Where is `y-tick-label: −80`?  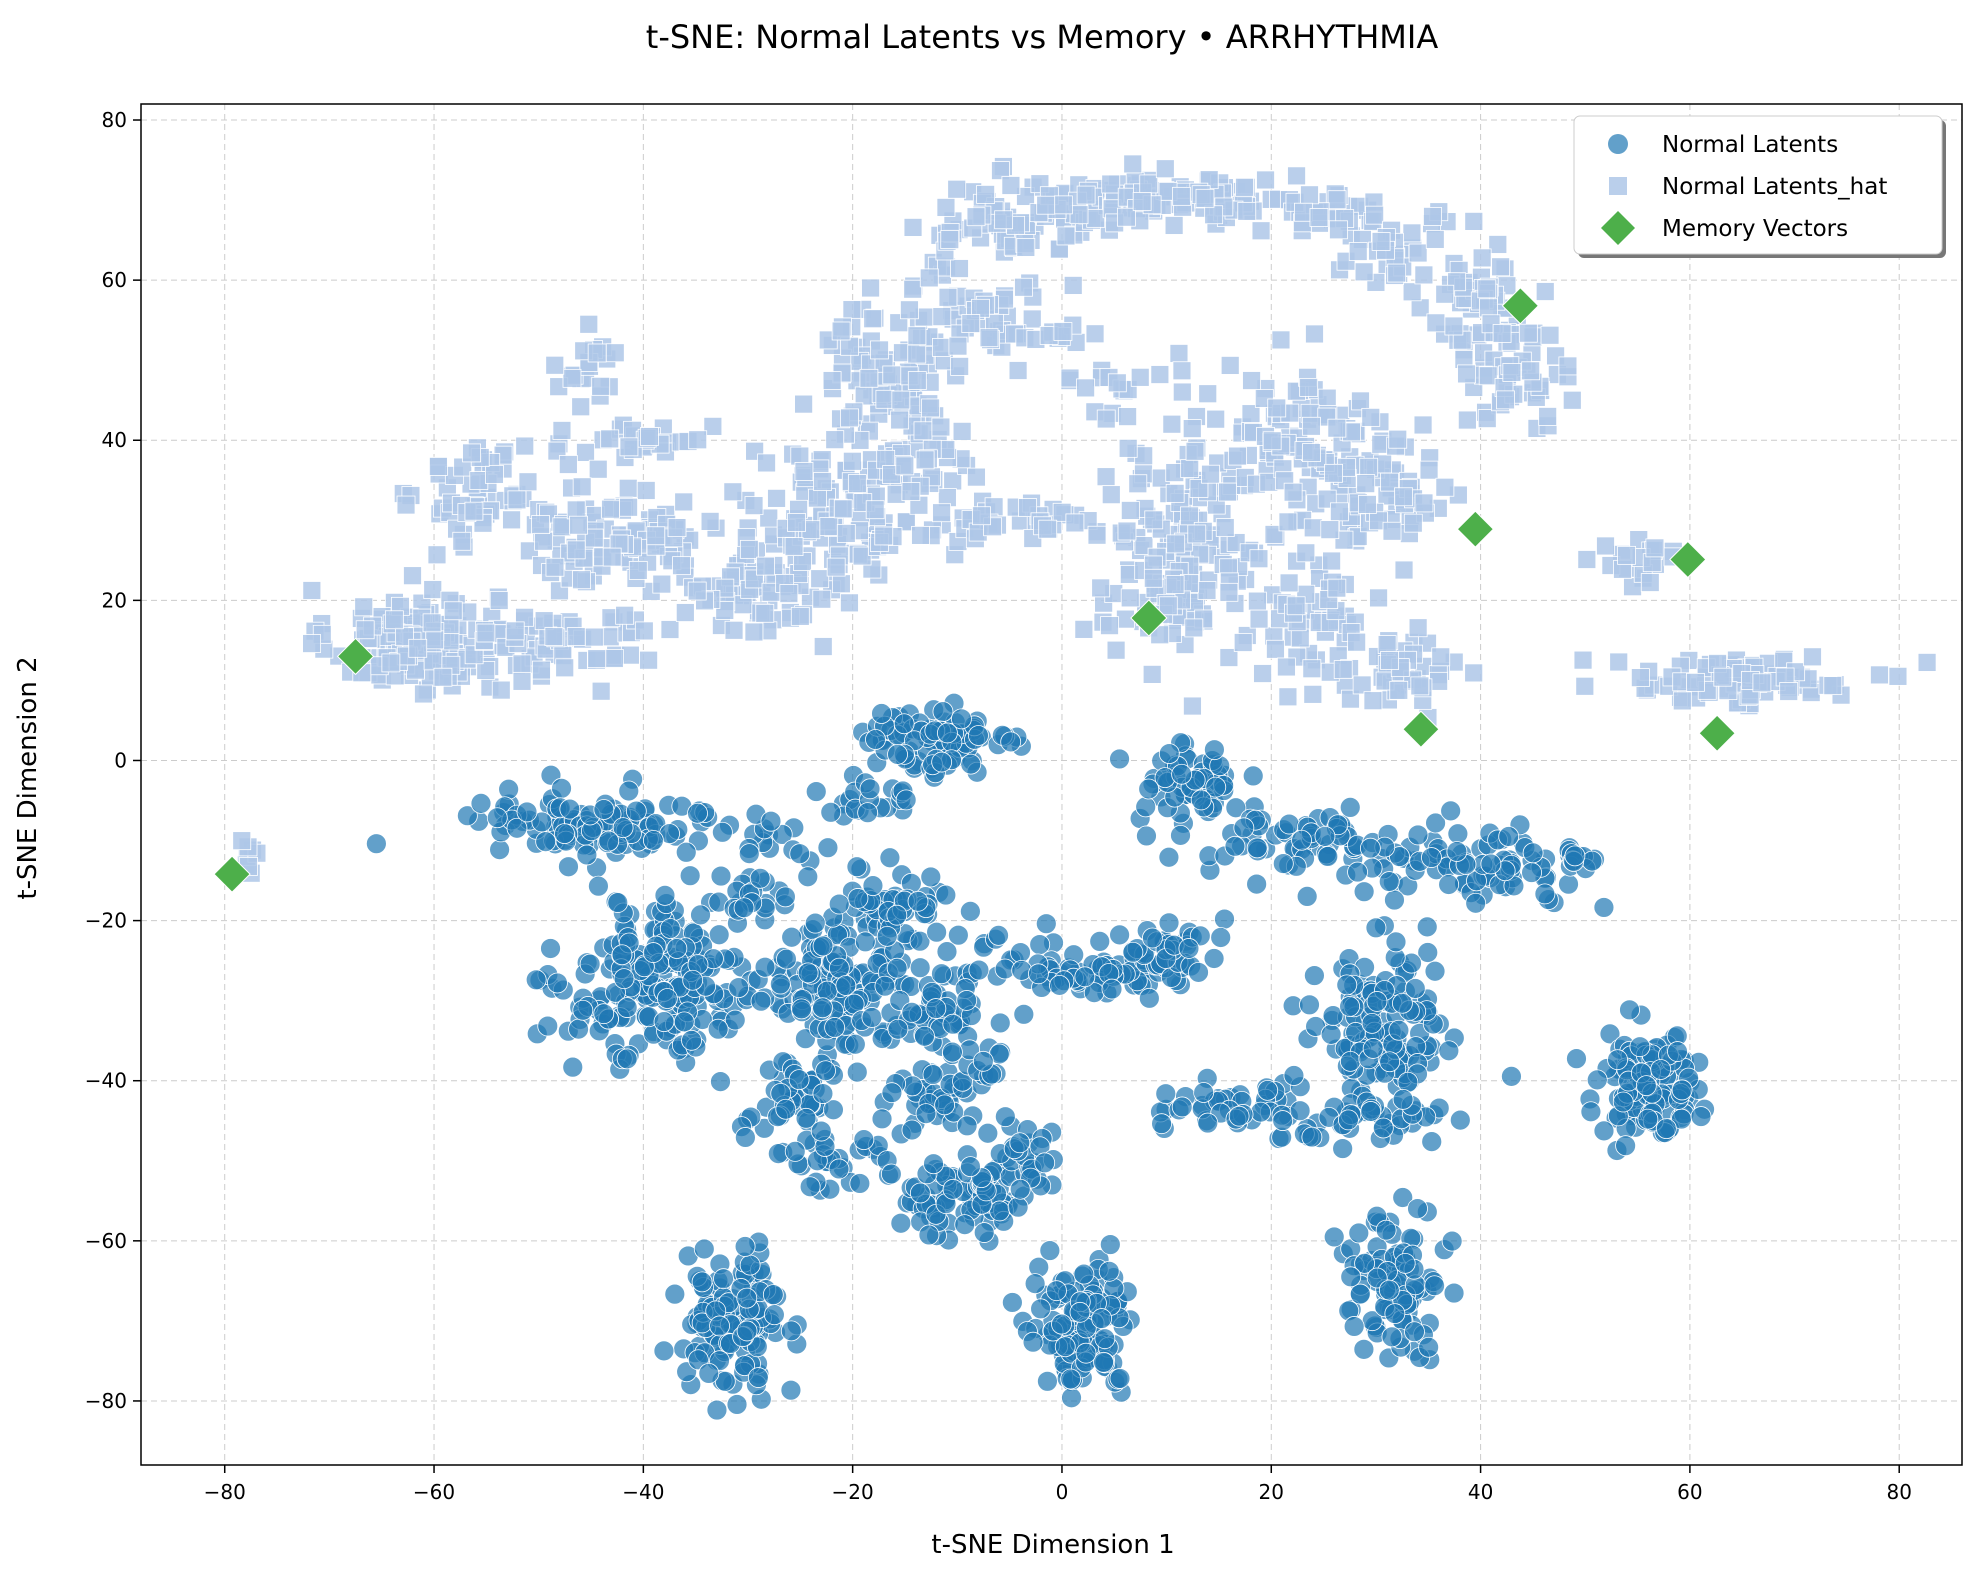 y-tick-label: −80 is located at coordinates (106, 1401).